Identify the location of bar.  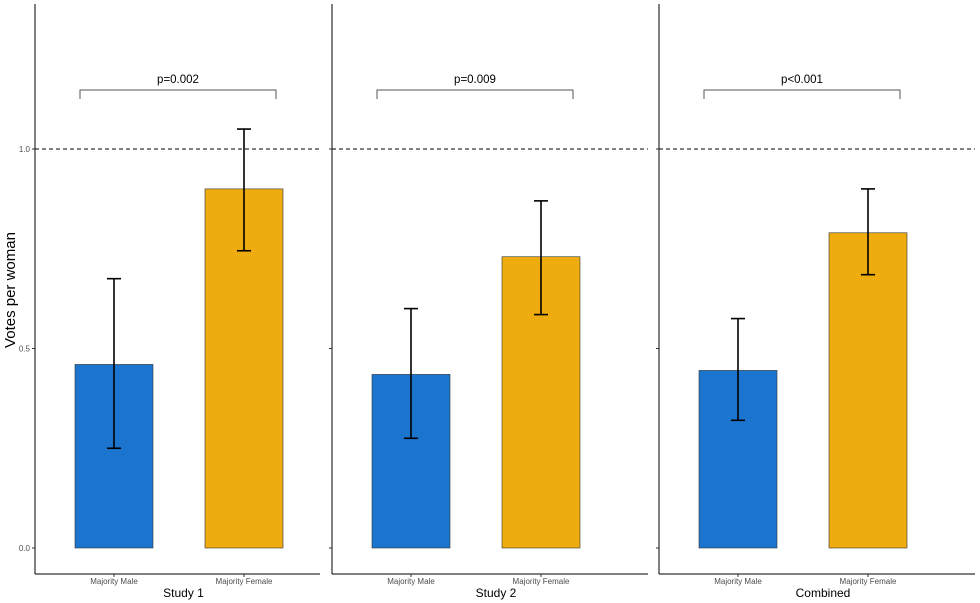
(868, 390).